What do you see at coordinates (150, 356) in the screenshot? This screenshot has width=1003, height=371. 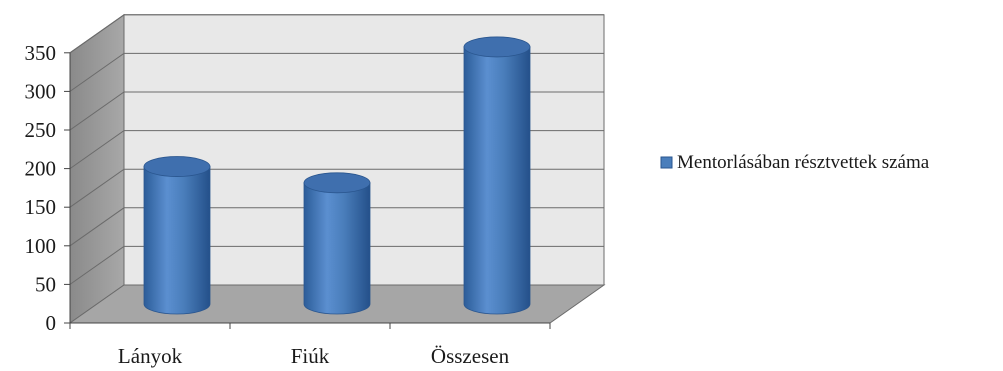 I see `category-label: Lányok` at bounding box center [150, 356].